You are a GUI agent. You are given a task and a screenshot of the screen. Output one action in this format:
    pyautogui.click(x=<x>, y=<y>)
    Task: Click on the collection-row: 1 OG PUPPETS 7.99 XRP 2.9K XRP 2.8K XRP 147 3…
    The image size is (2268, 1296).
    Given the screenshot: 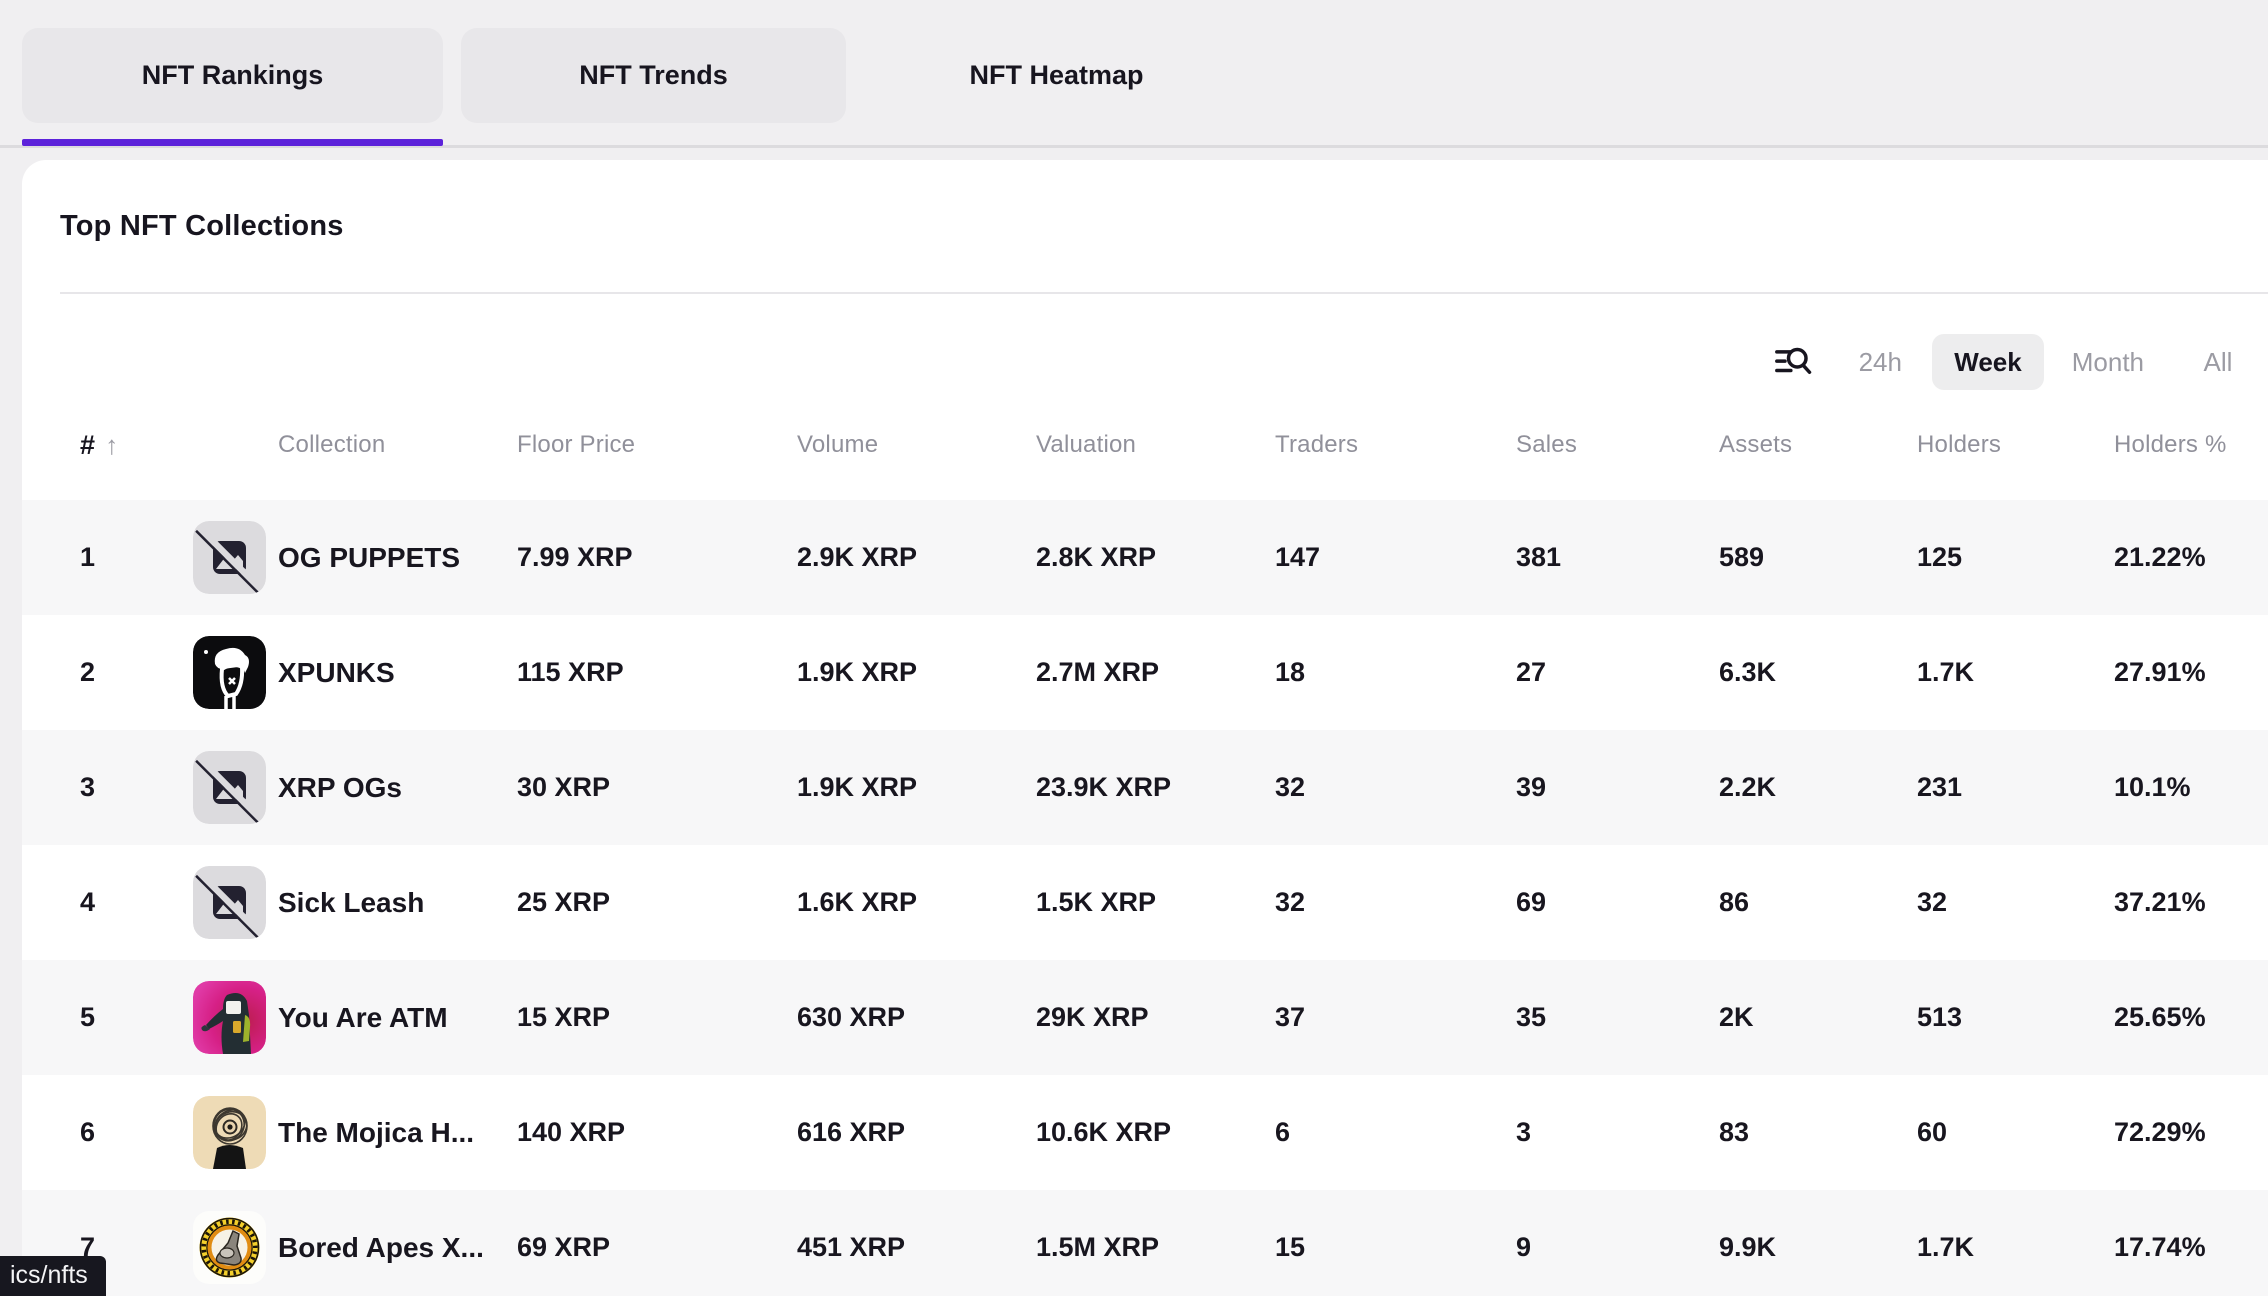 What is the action you would take?
    pyautogui.click(x=1145, y=557)
    